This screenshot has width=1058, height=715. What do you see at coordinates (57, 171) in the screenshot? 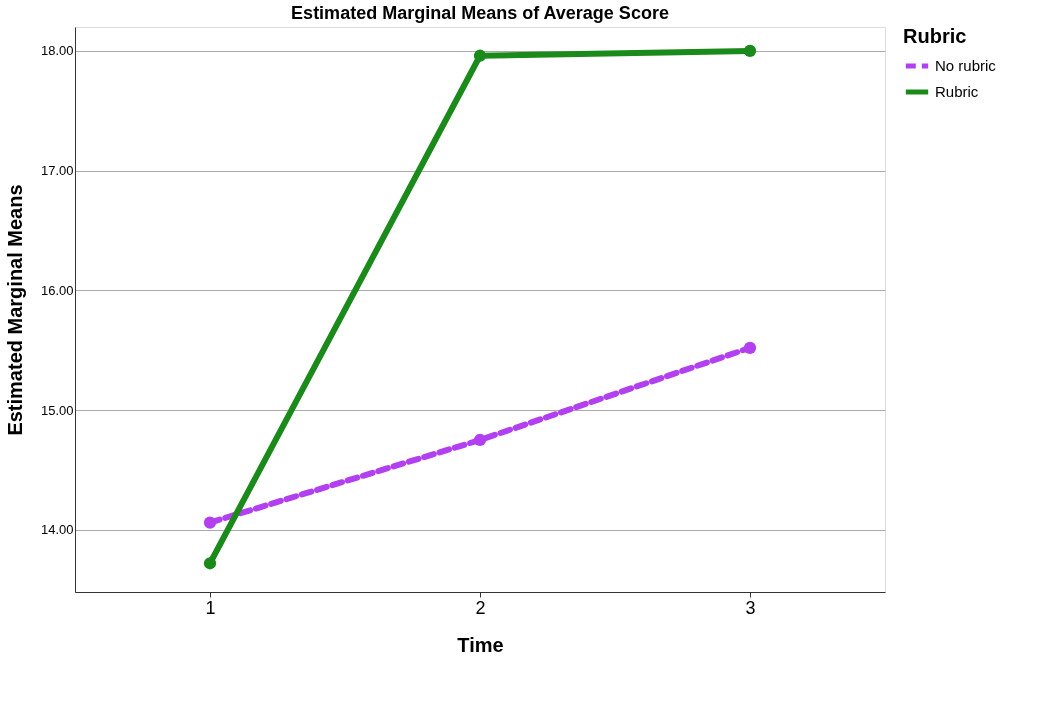
I see `y-tick-label: 17.00` at bounding box center [57, 171].